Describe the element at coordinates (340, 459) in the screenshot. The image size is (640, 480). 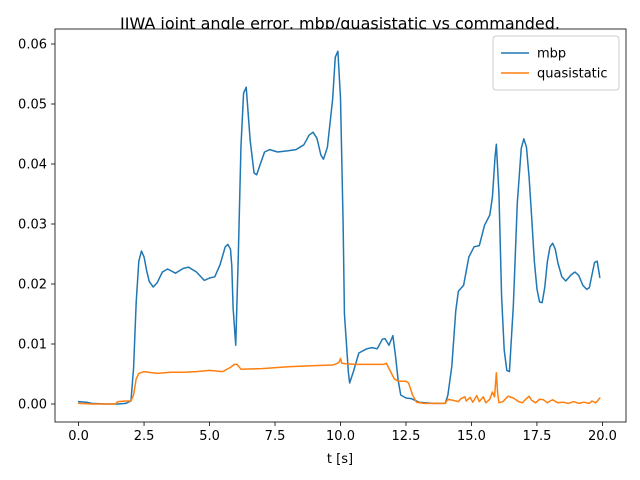
I see `x-axis-label: t [s]` at that location.